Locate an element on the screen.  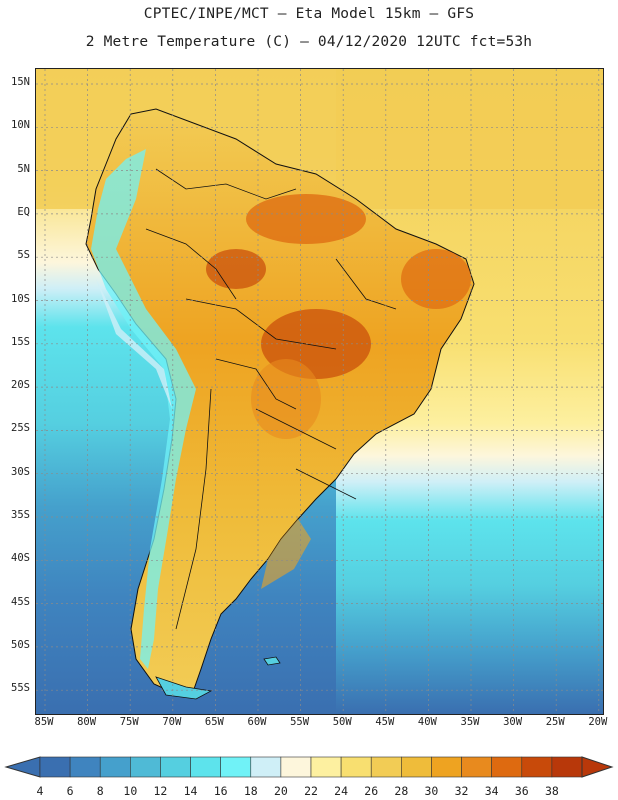
lat-label: 20S is located at coordinates (20, 385).